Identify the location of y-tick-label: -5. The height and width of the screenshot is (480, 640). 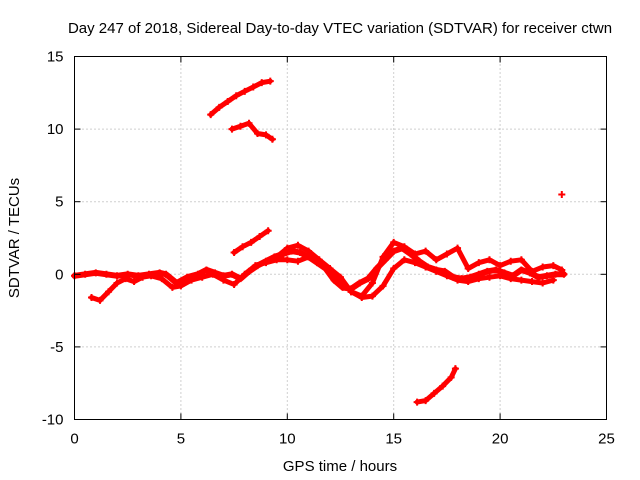
(56, 347).